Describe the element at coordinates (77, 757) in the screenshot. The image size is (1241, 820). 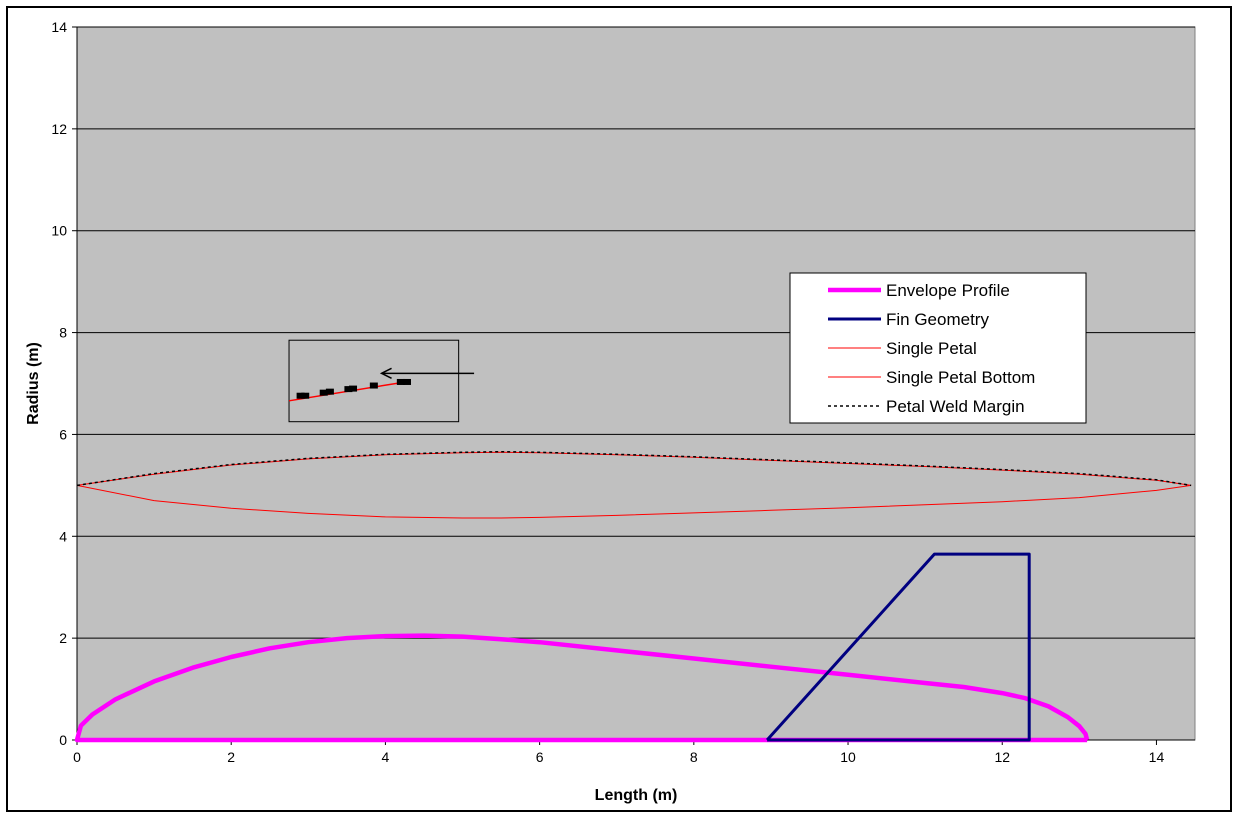
I see `x-tick-label: 0` at that location.